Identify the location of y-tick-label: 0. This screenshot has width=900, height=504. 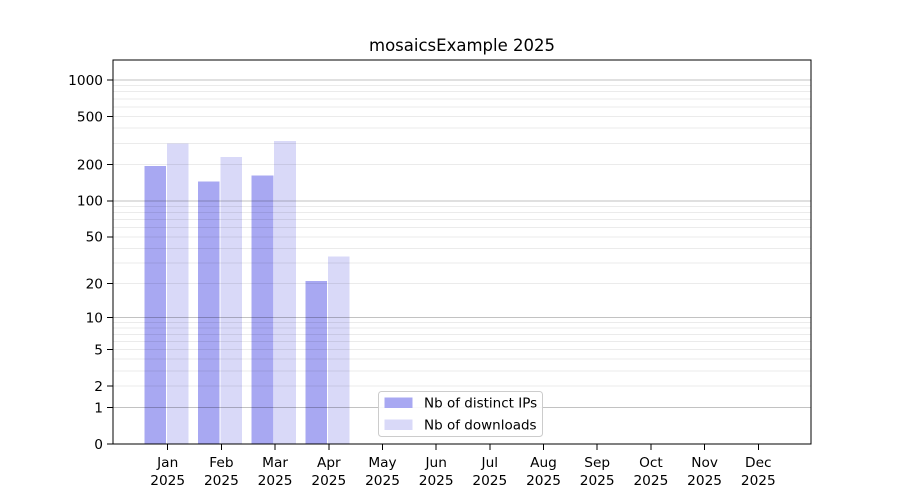
(98, 445).